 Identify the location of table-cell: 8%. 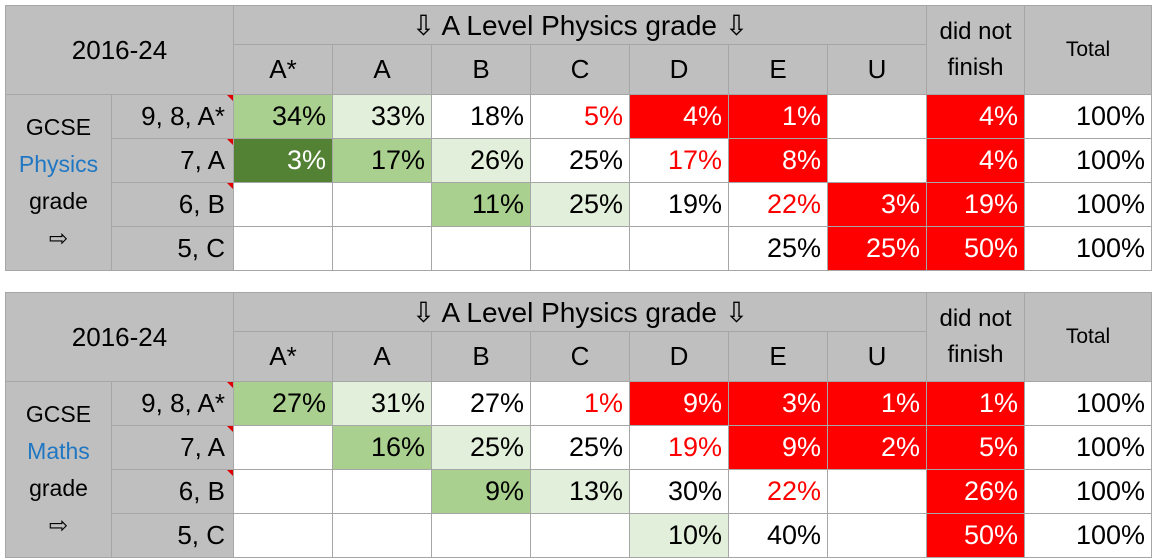
(778, 160).